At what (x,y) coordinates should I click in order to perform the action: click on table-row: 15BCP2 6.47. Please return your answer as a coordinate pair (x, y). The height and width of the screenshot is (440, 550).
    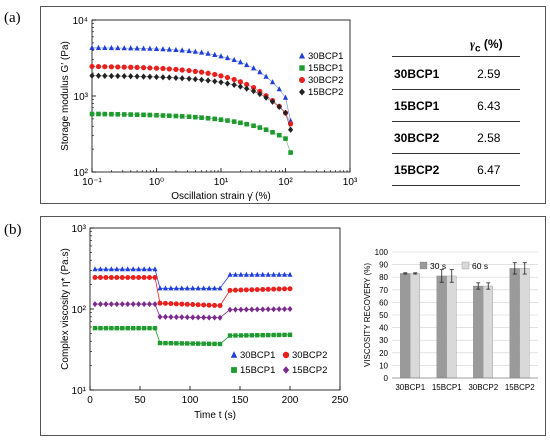
    Looking at the image, I should click on (456, 169).